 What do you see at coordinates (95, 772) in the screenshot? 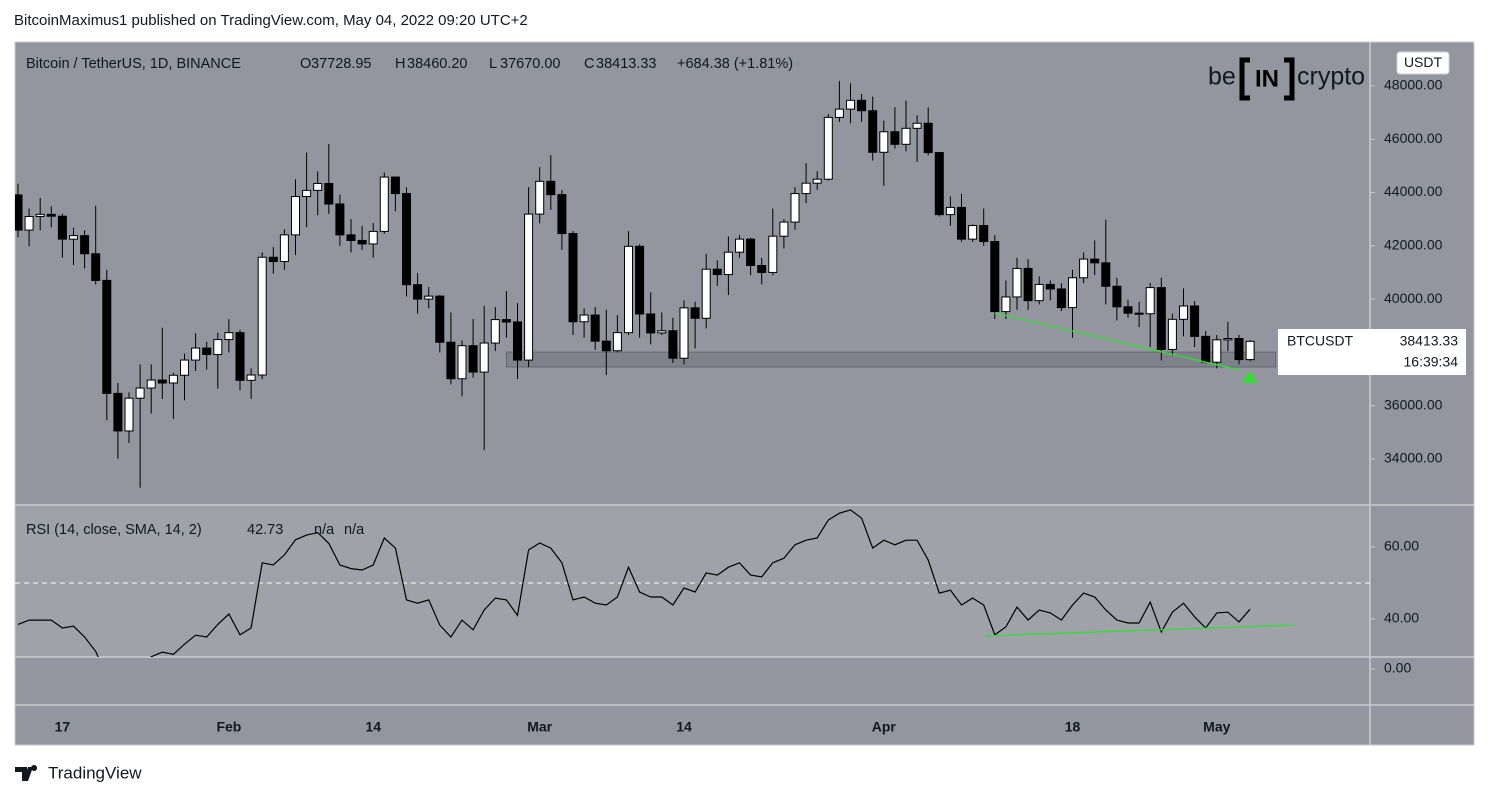
I see `footer-brand: TradingView` at bounding box center [95, 772].